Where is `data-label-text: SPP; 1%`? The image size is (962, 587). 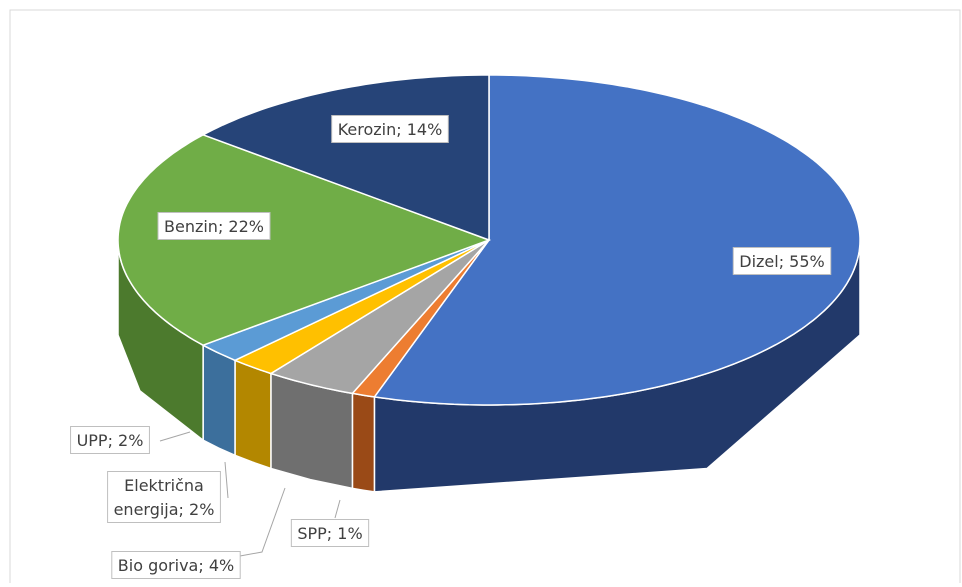
data-label-text: SPP; 1% is located at coordinates (329, 533).